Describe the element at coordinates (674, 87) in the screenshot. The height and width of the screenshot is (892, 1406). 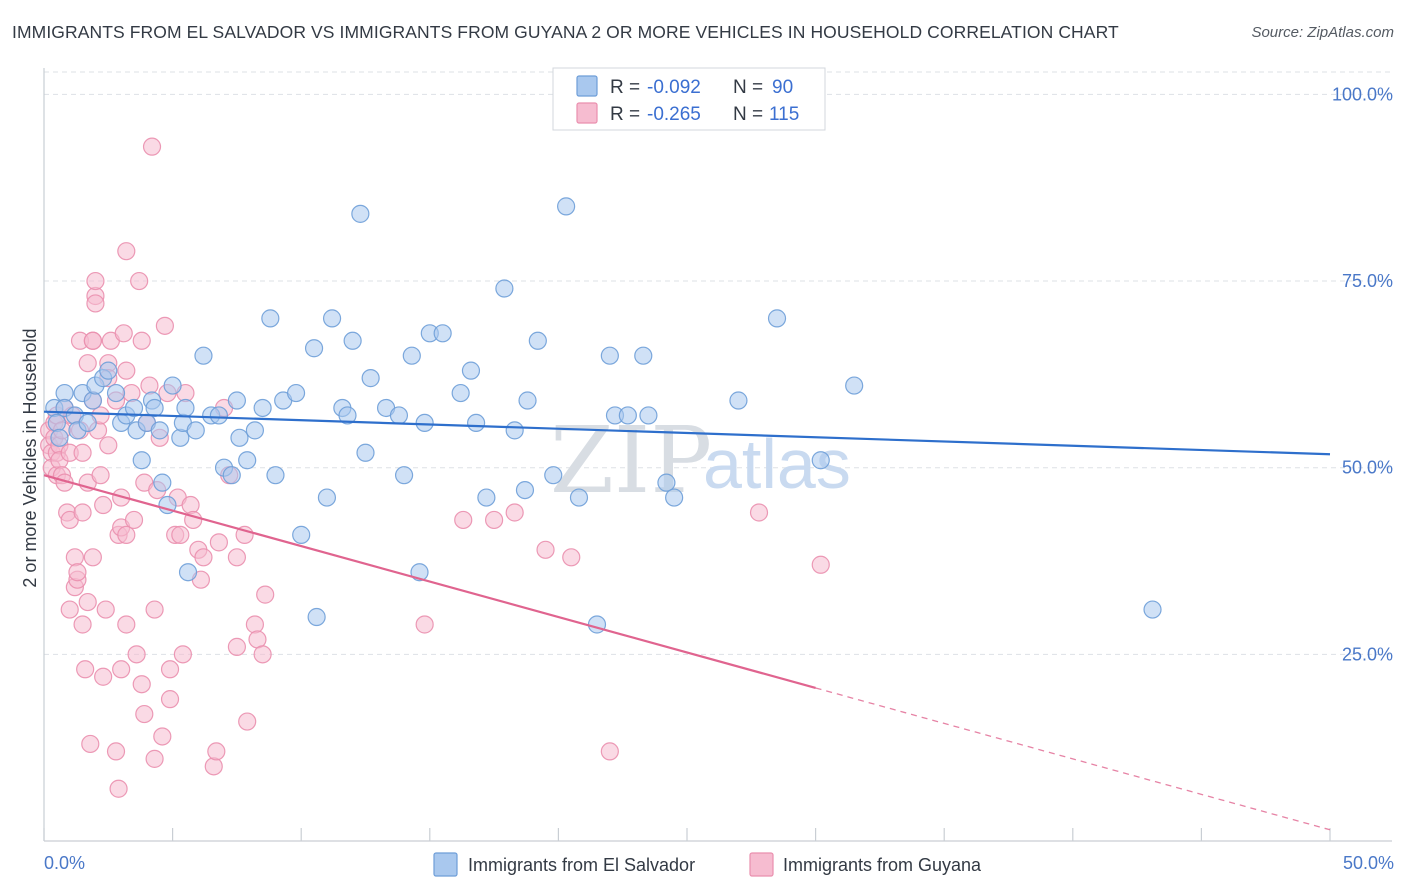
I see `legend-r-value-blue: -0.092` at that location.